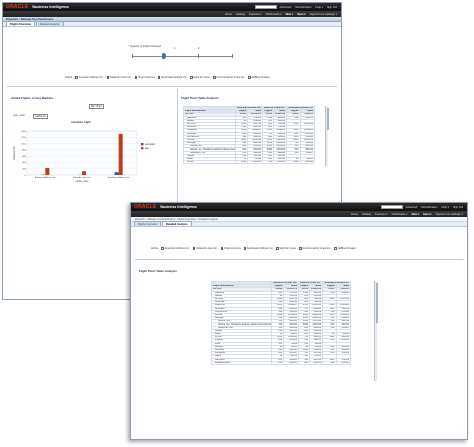 Image resolution: width=474 pixels, height=447 pixels. I want to click on table-cell: 351002, so click(343, 362).